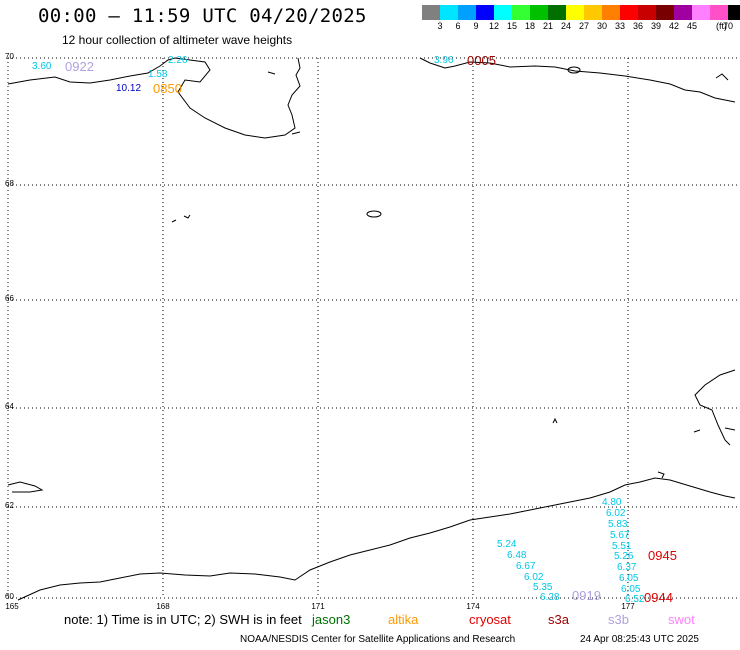  What do you see at coordinates (318, 606) in the screenshot?
I see `longitude-label: 171` at bounding box center [318, 606].